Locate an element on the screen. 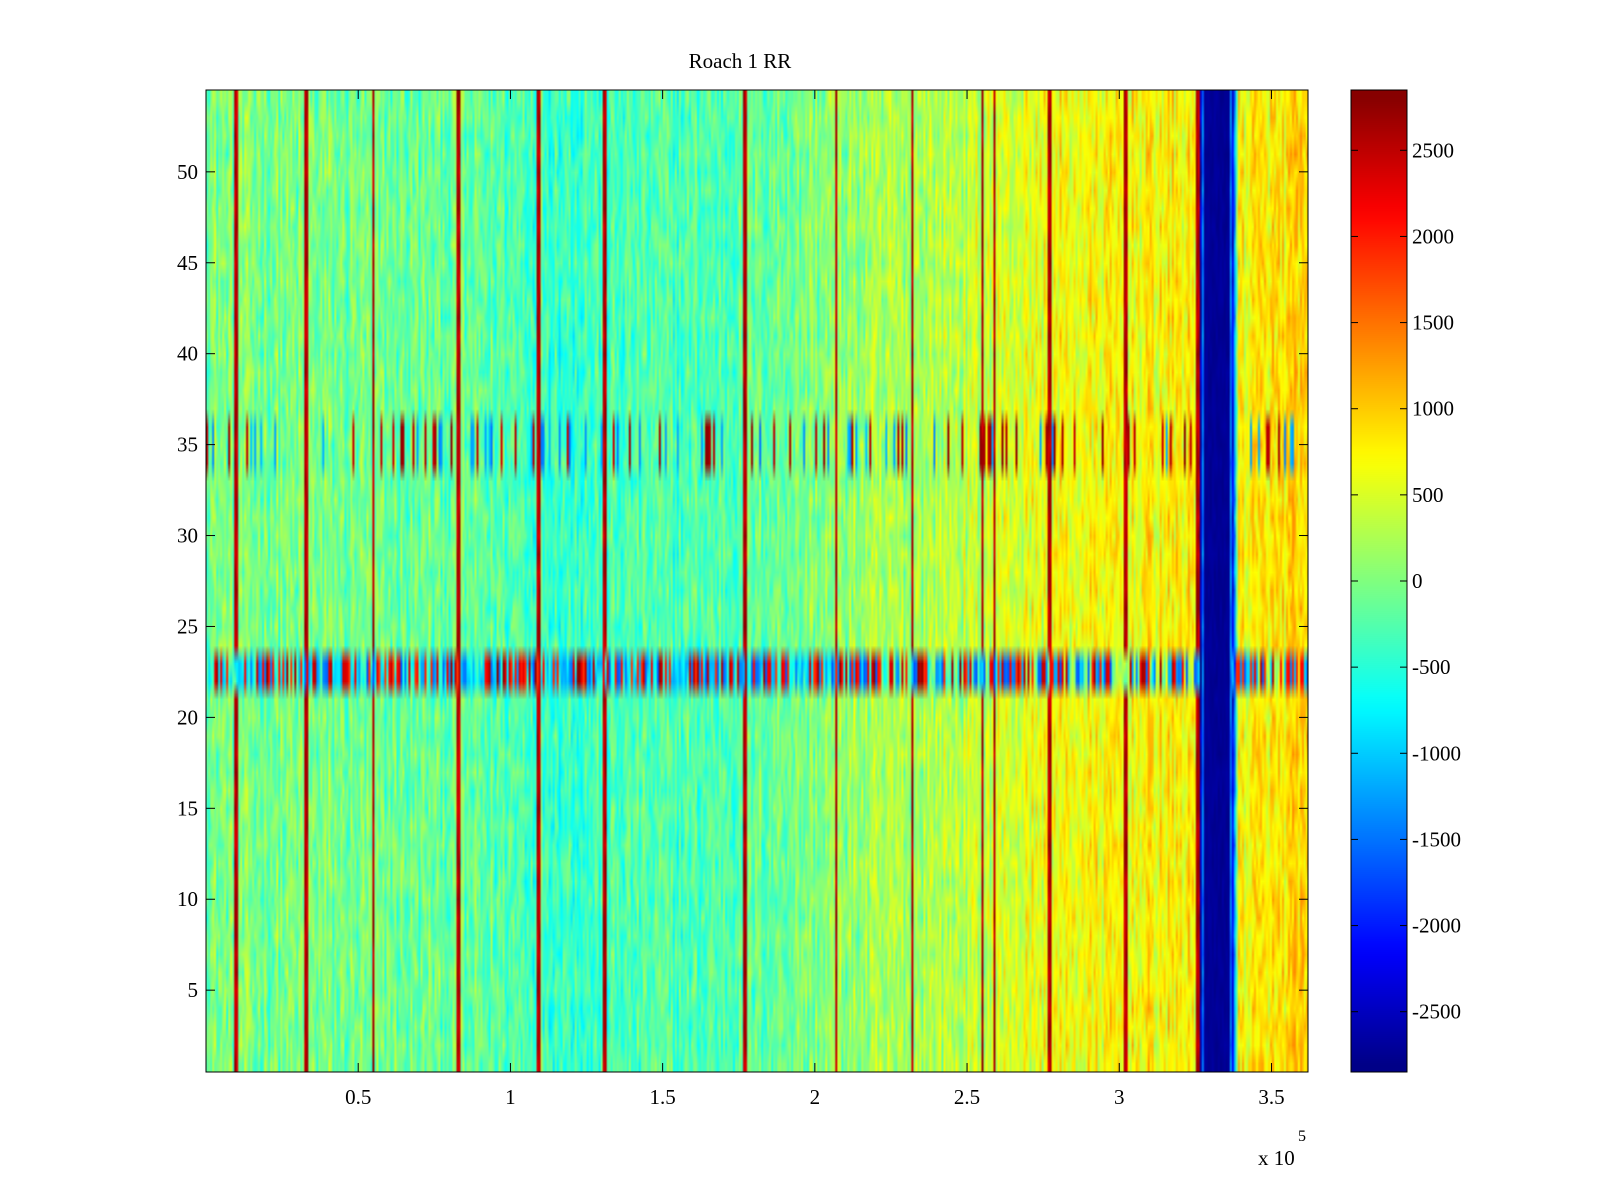  x-exponent-base: x 10 is located at coordinates (1276, 1158).